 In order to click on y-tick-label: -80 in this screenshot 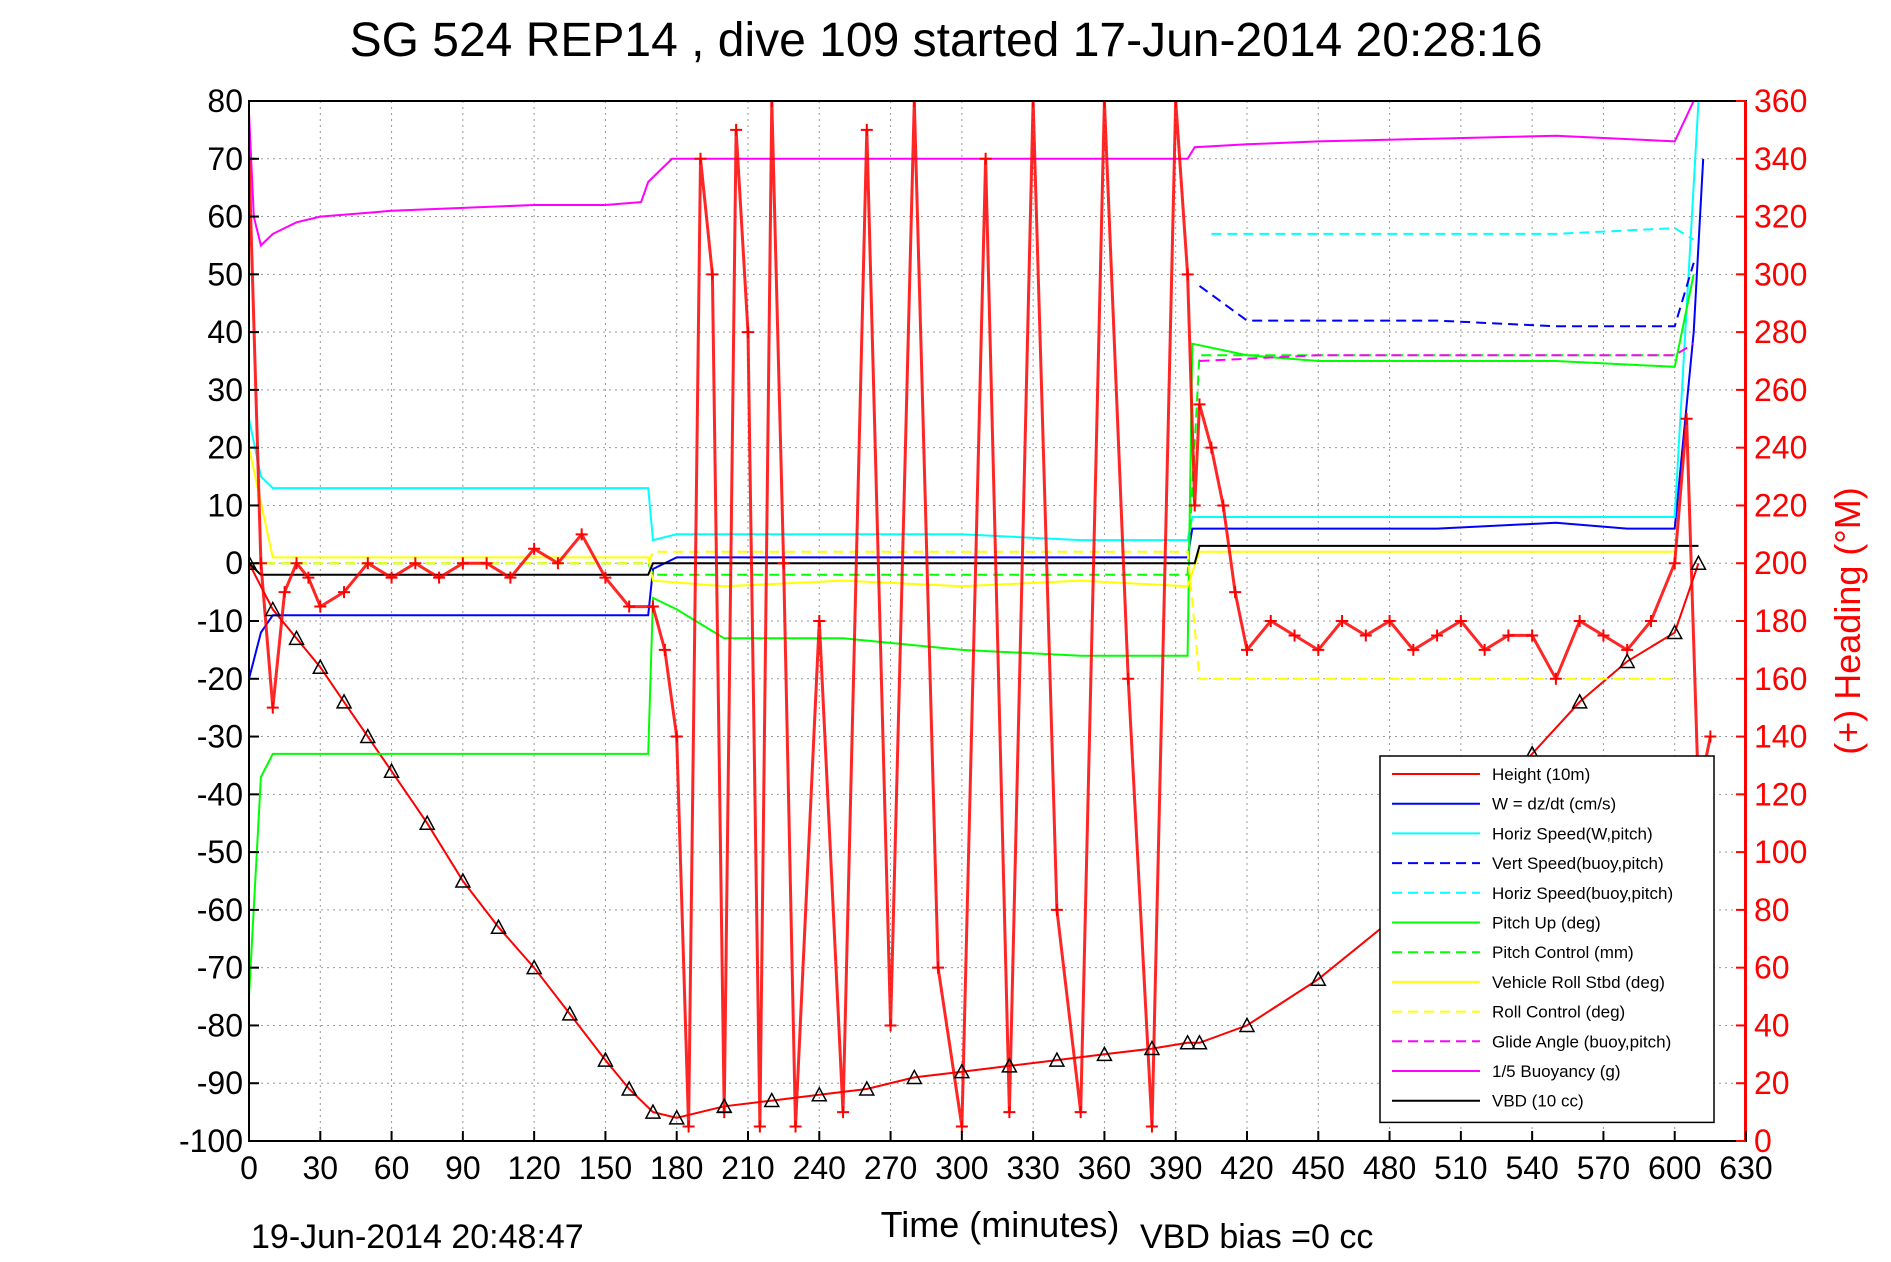, I will do `click(220, 1025)`.